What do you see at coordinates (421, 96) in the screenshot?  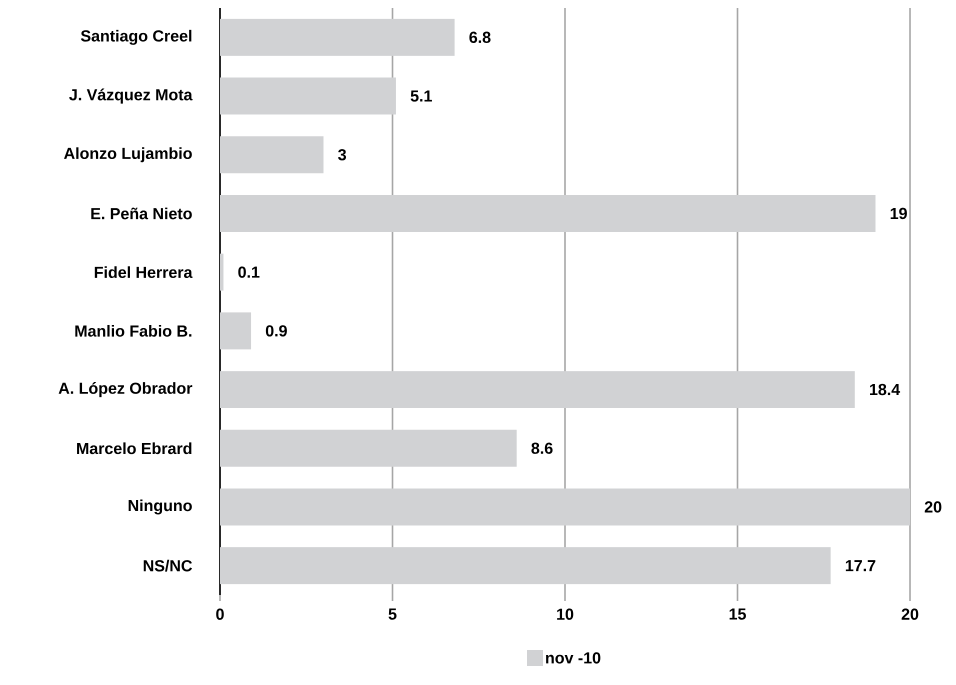 I see `data-label: 5.1` at bounding box center [421, 96].